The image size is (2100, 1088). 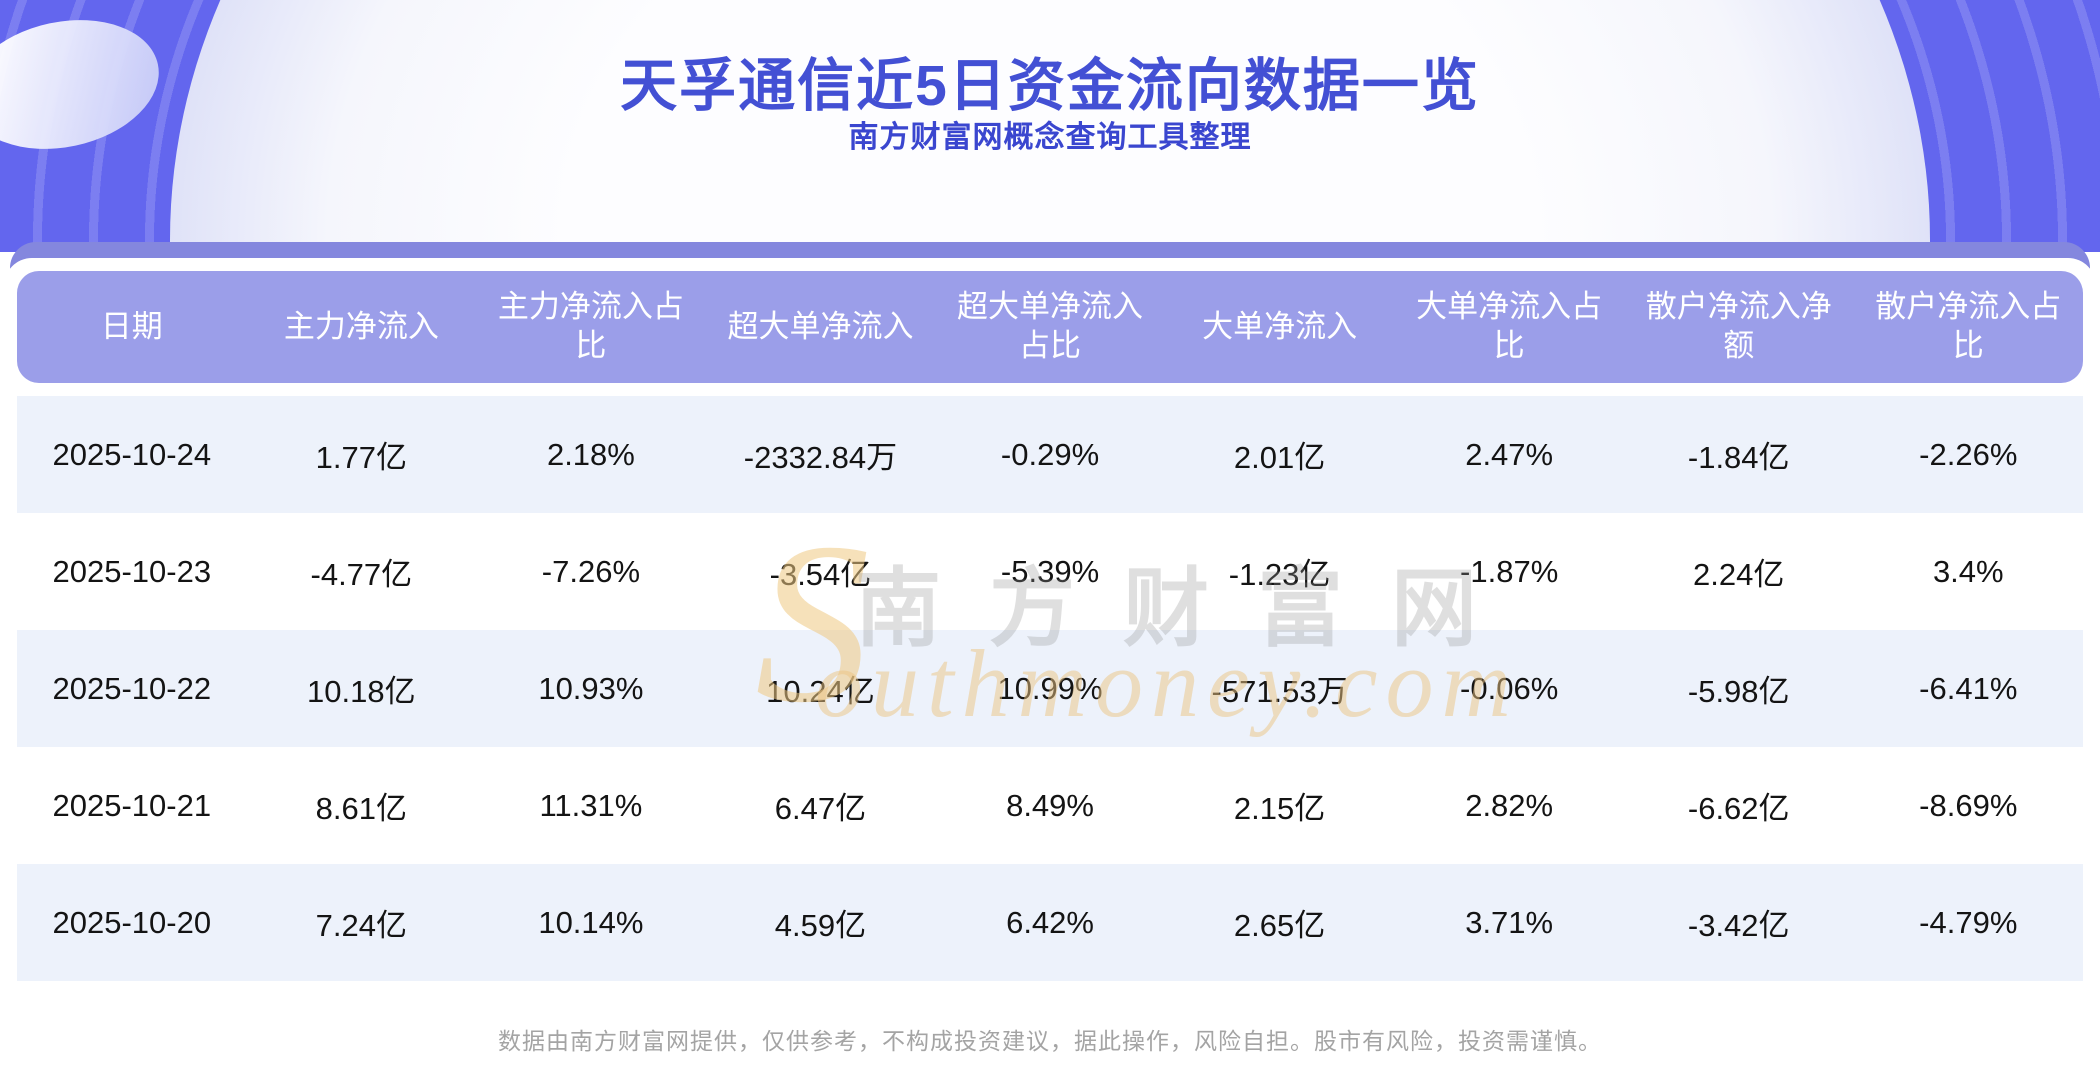 I want to click on page-subtitle: 南方财富网概念查询工具整理, so click(x=1050, y=137).